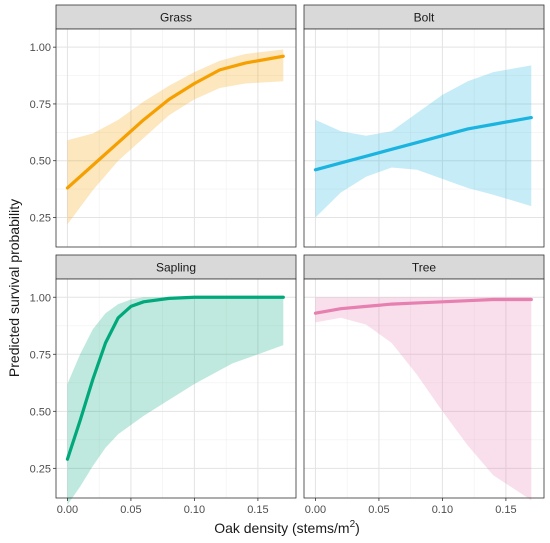  I want to click on panel-strip-grass, so click(176, 17).